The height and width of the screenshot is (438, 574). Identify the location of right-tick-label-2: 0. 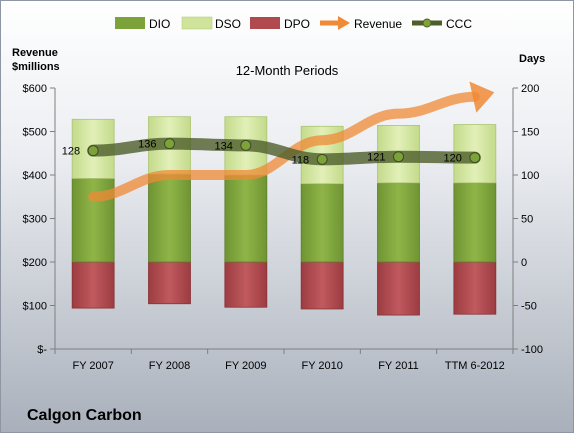
(524, 263).